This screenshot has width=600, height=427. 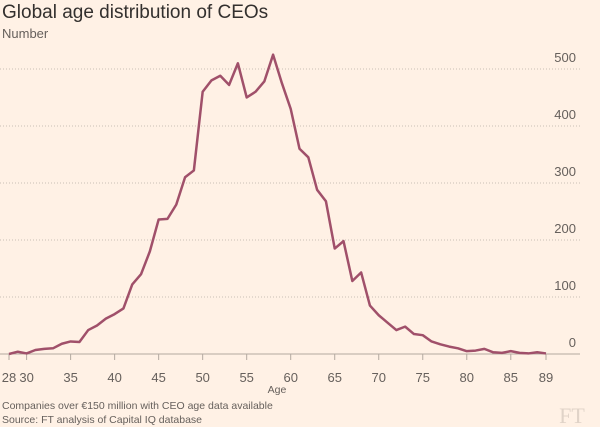 What do you see at coordinates (334, 377) in the screenshot?
I see `x-tick-label: 65` at bounding box center [334, 377].